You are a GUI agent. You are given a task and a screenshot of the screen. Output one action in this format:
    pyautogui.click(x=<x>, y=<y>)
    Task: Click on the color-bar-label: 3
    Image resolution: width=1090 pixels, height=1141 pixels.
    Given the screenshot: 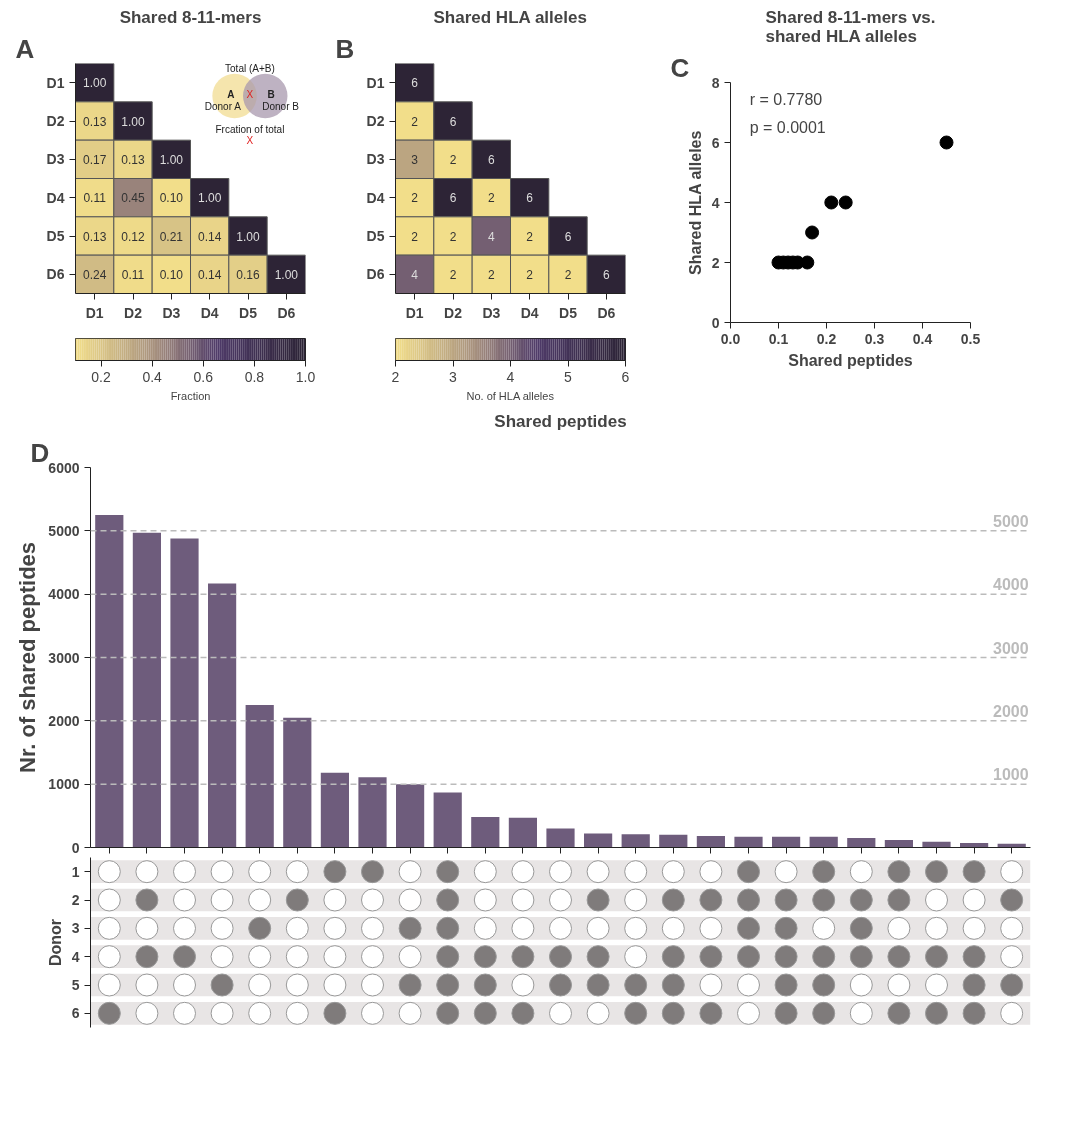 What is the action you would take?
    pyautogui.click(x=453, y=376)
    